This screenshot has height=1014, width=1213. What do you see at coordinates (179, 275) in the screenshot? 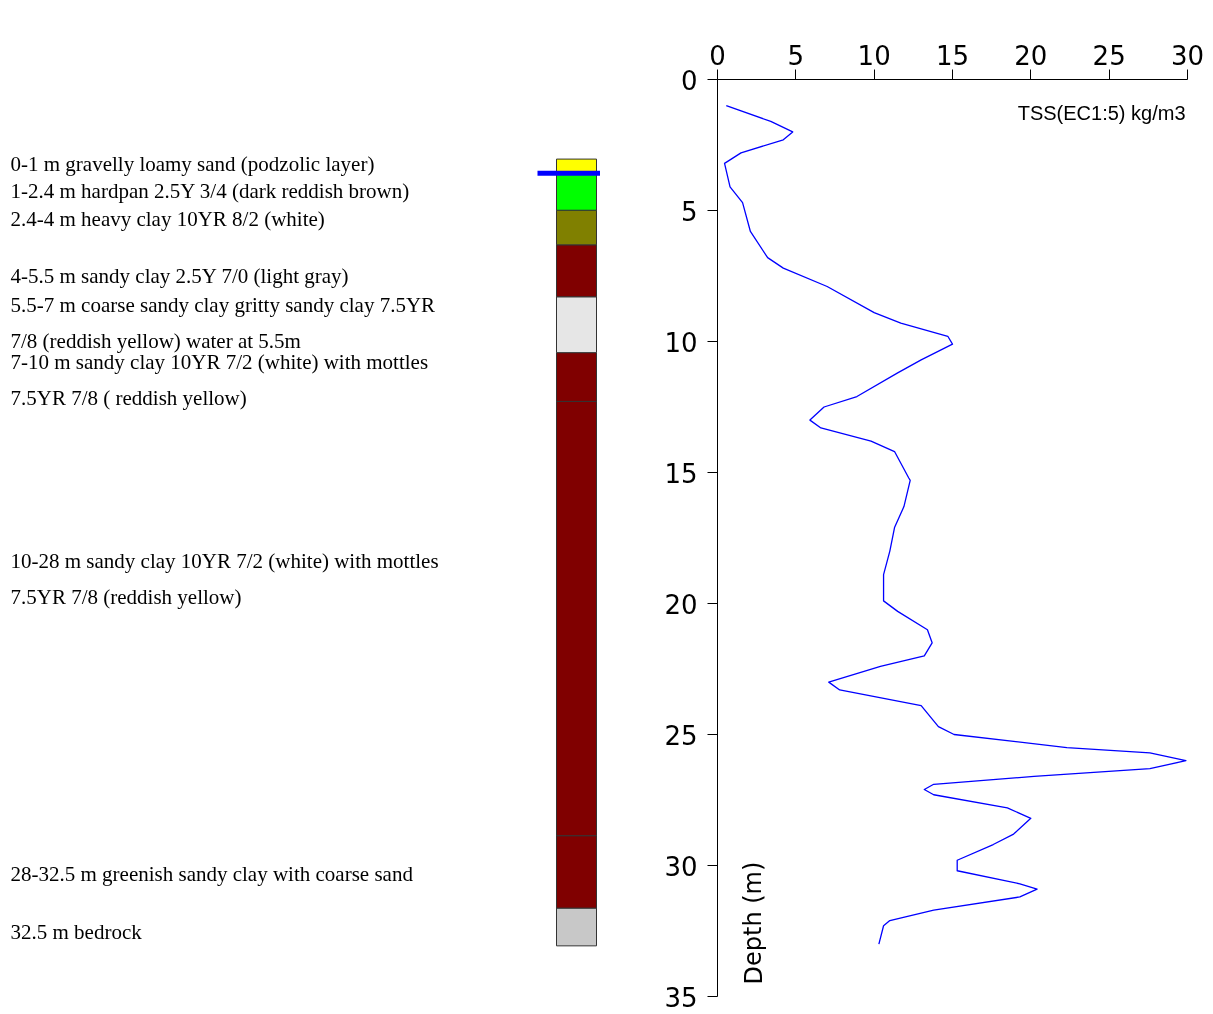
I see `text: 4-5.5 m sandy clay 2.5Y 7/0 (light gray)` at bounding box center [179, 275].